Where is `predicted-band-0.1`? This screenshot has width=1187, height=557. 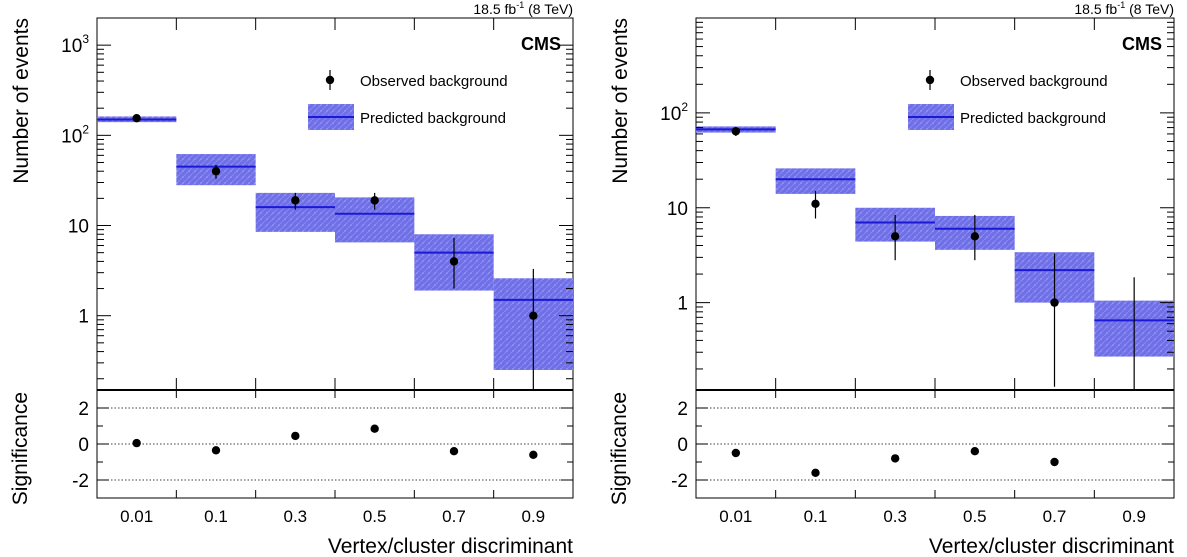 predicted-band-0.1 is located at coordinates (815, 181).